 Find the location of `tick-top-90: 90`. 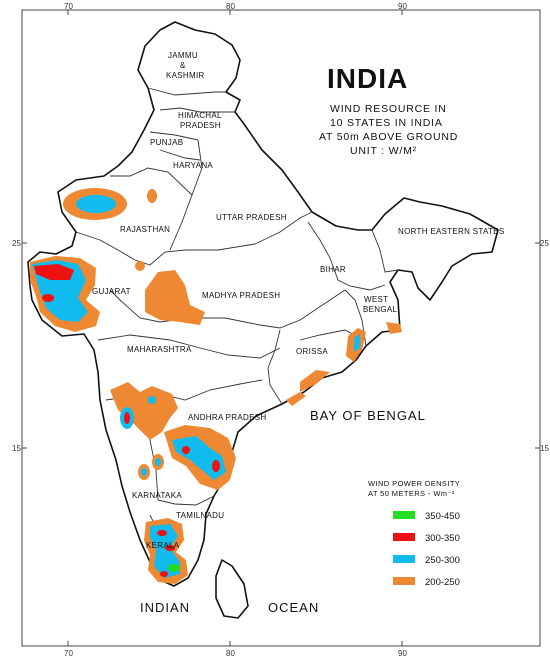

tick-top-90: 90 is located at coordinates (402, 6).